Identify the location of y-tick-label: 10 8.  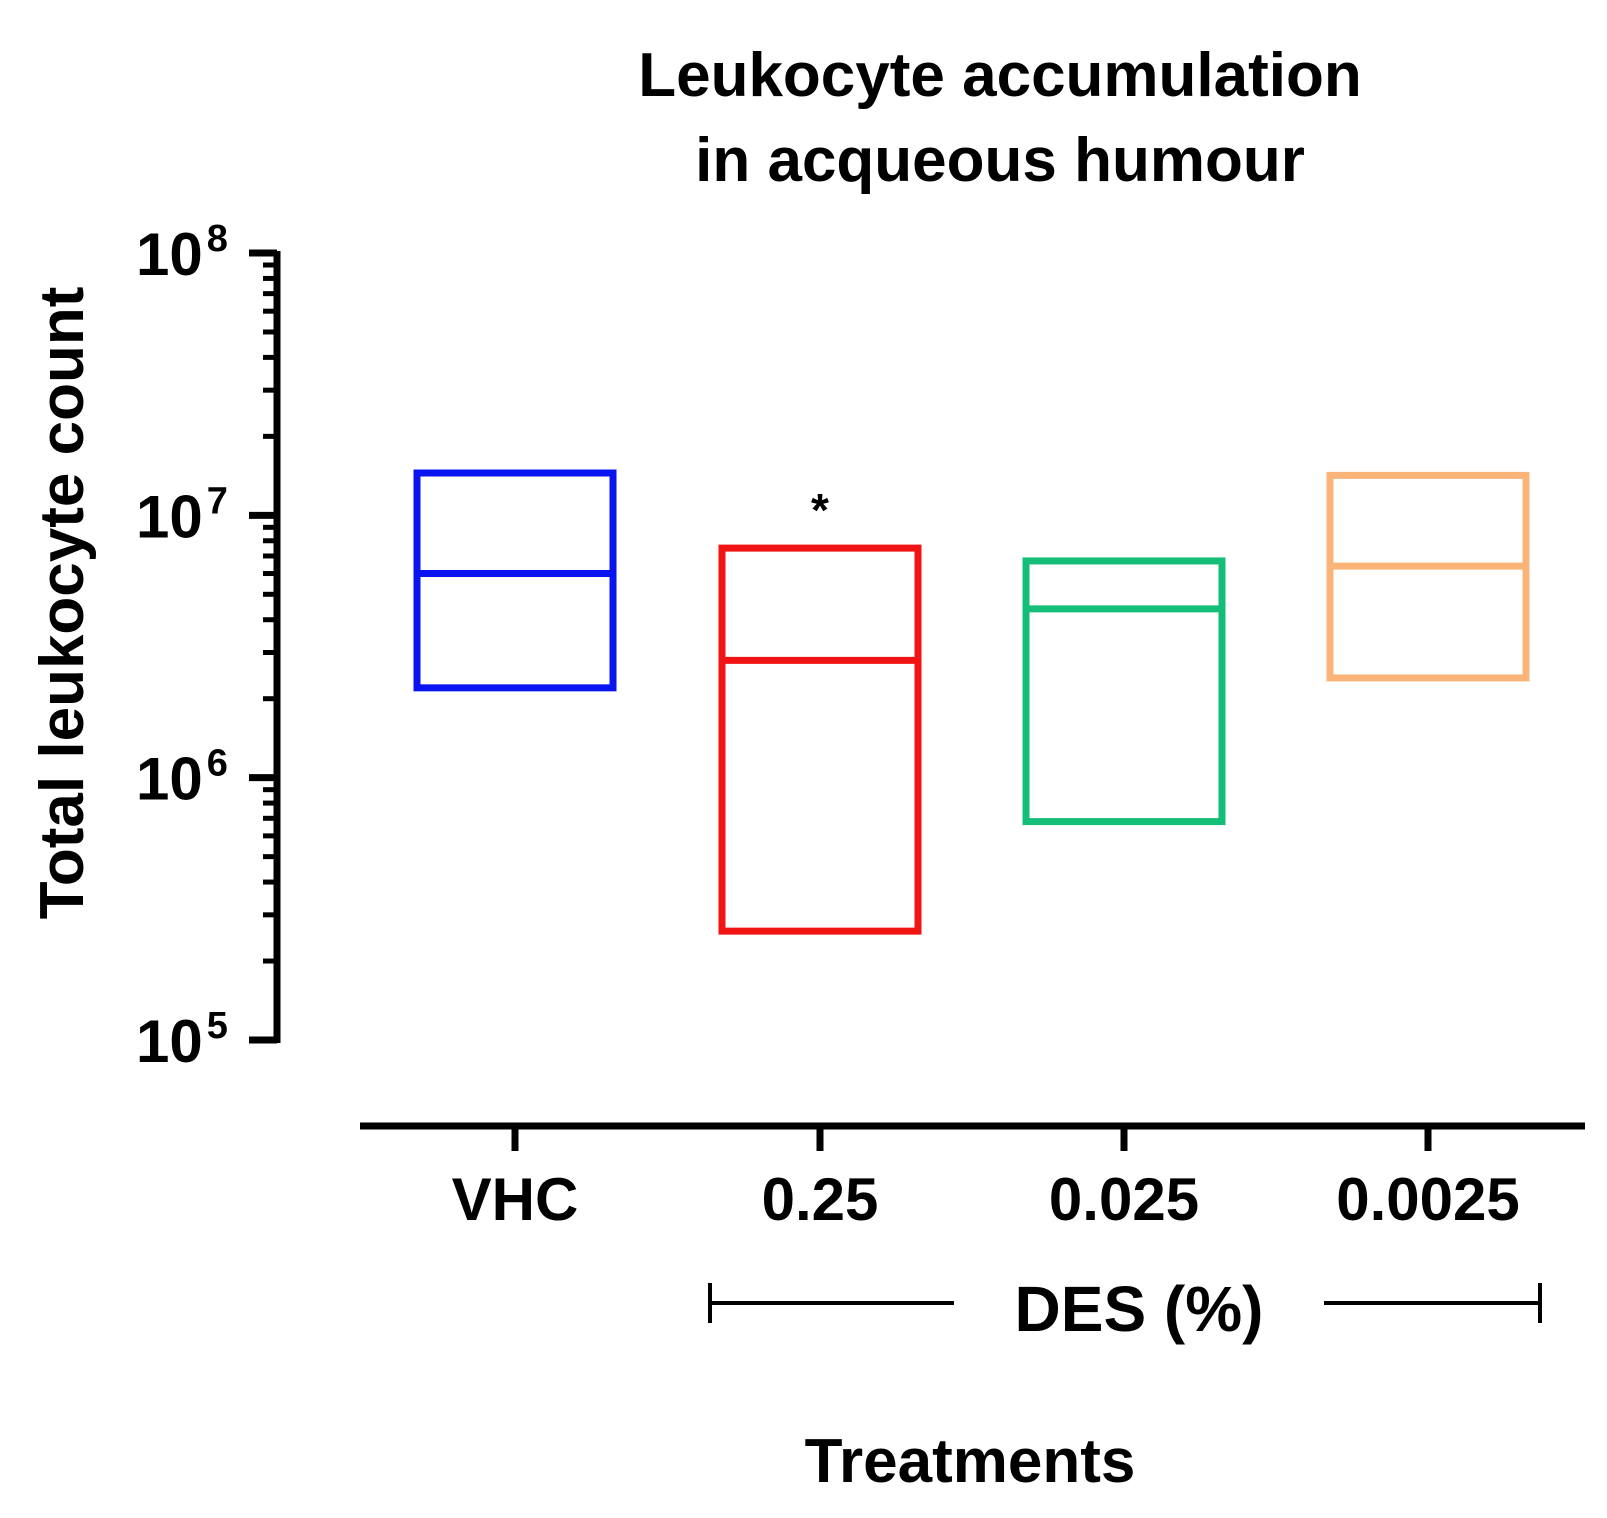
(182, 253).